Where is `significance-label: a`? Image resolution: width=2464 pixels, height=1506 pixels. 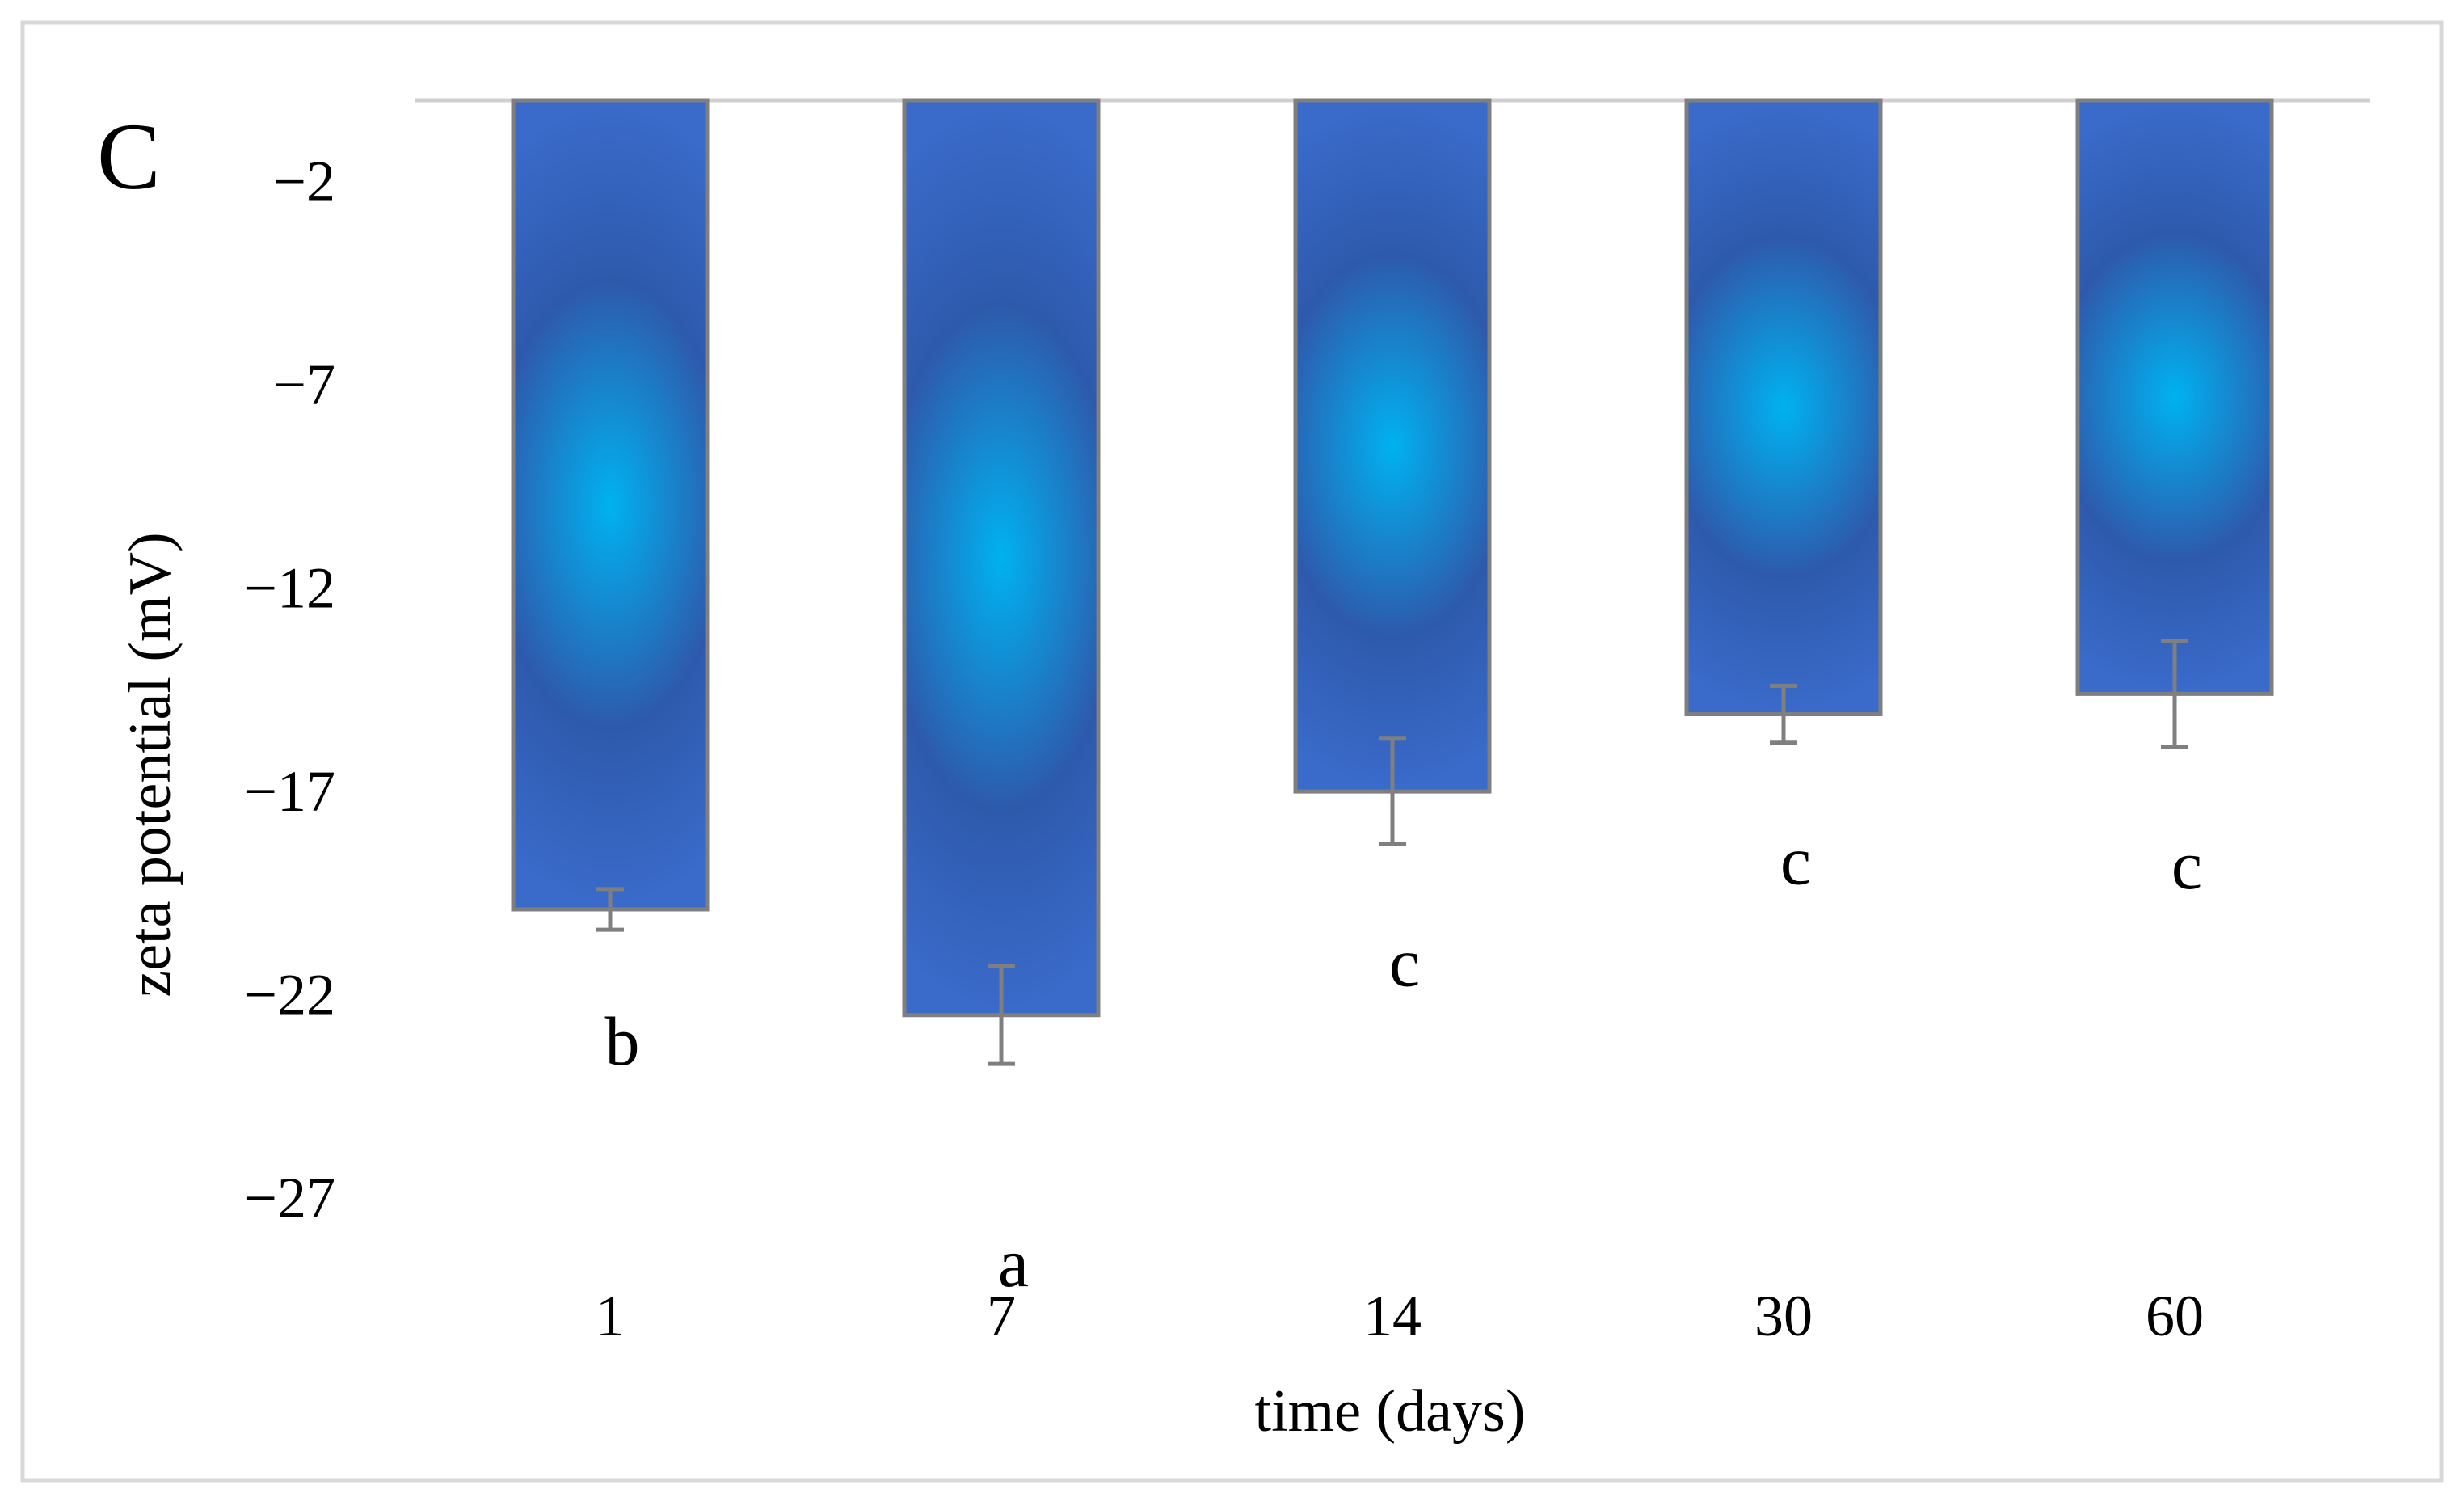
significance-label: a is located at coordinates (1013, 1263).